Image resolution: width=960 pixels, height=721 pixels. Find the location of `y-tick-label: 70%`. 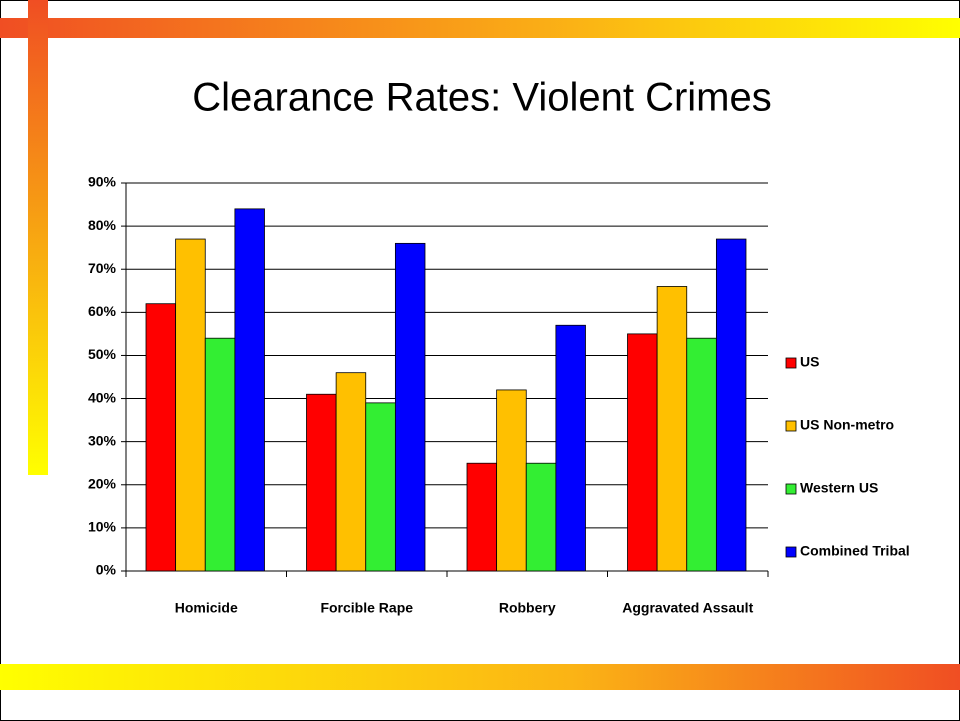

y-tick-label: 70% is located at coordinates (102, 268).